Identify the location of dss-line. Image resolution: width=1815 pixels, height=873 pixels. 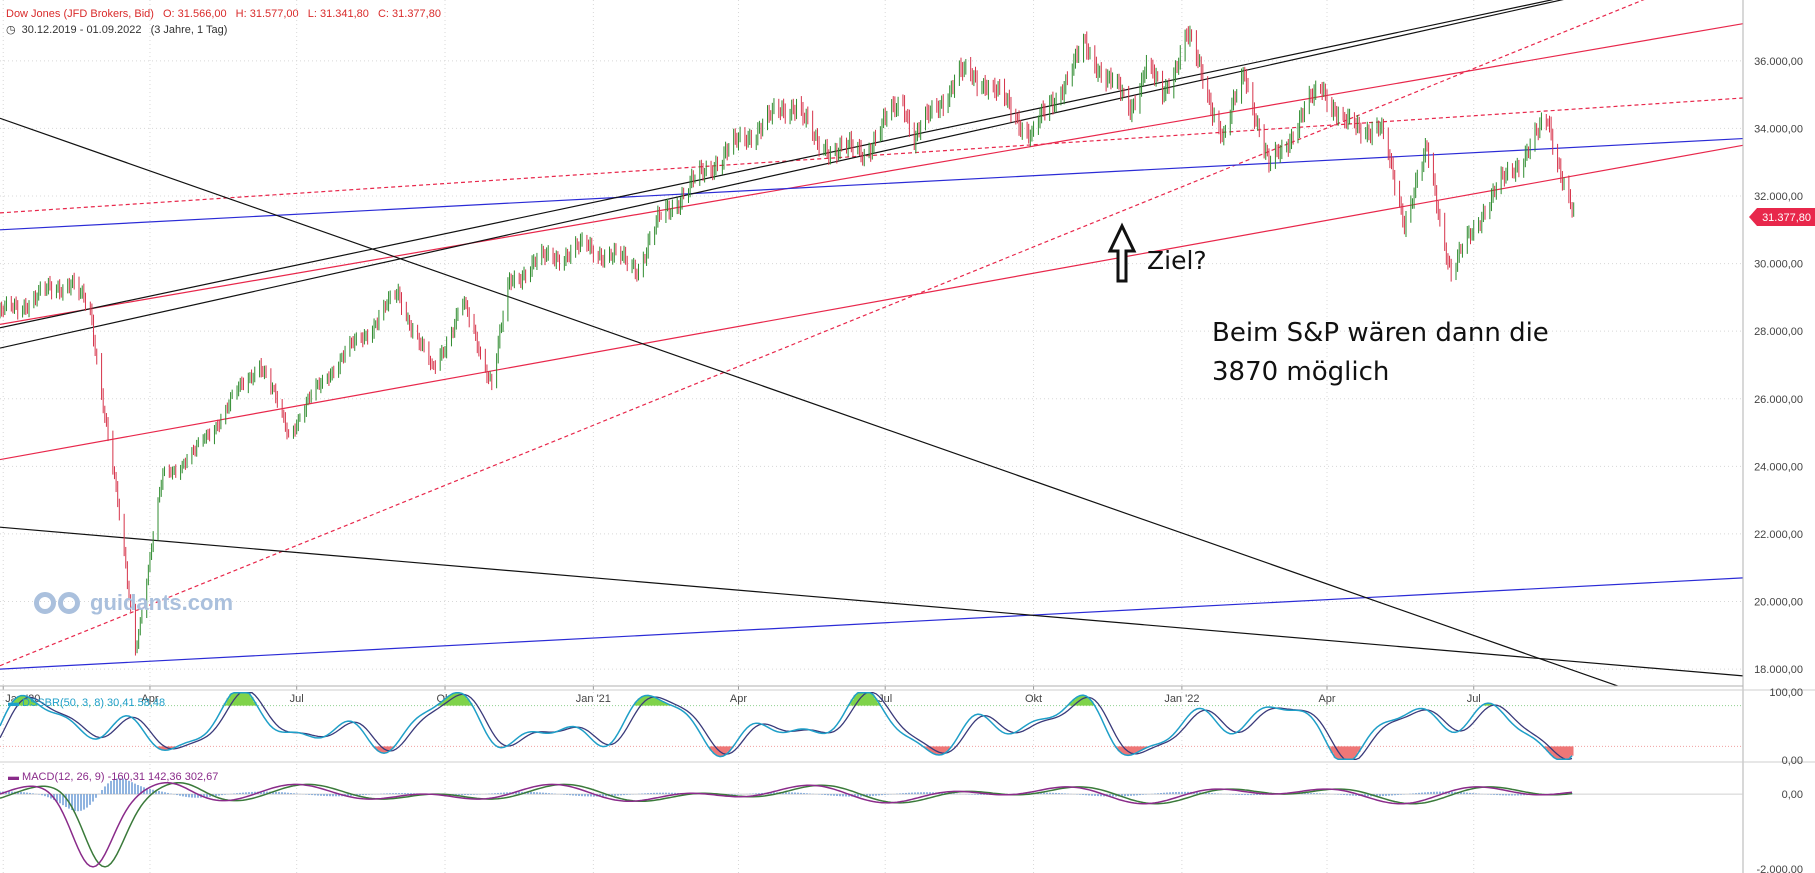
(786, 726).